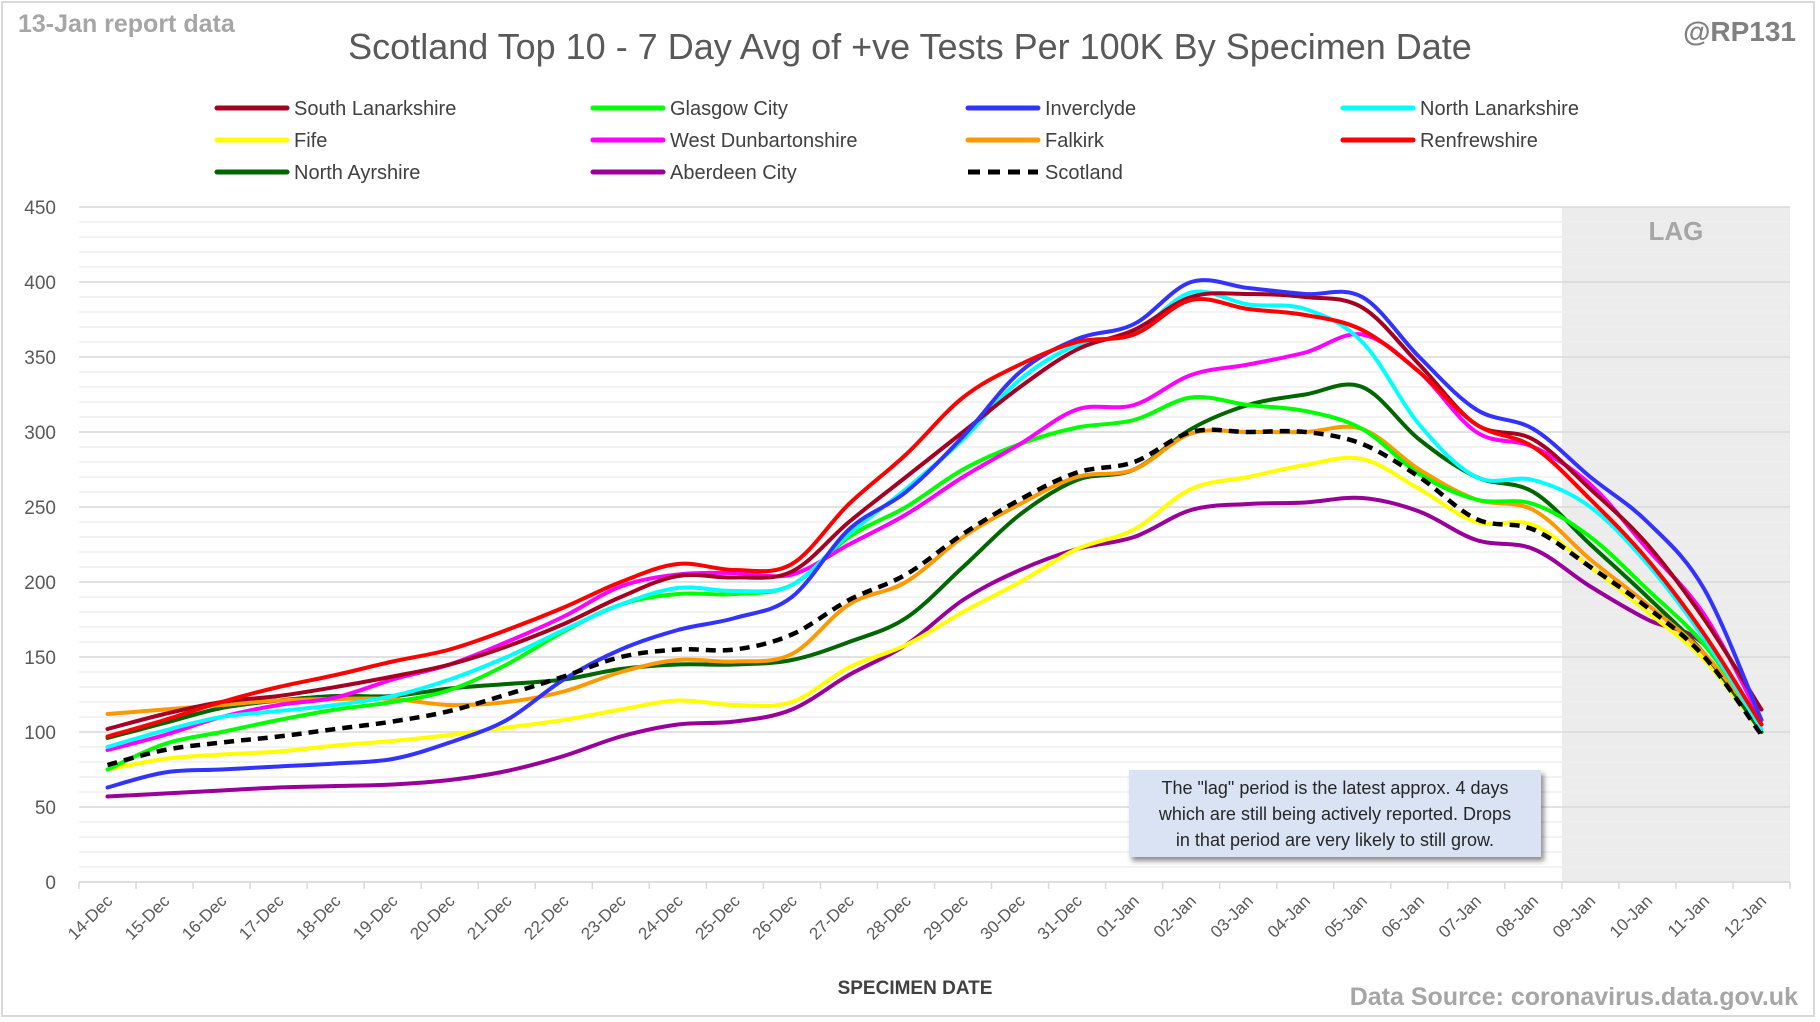  What do you see at coordinates (1675, 231) in the screenshot?
I see `lag-label: LAG` at bounding box center [1675, 231].